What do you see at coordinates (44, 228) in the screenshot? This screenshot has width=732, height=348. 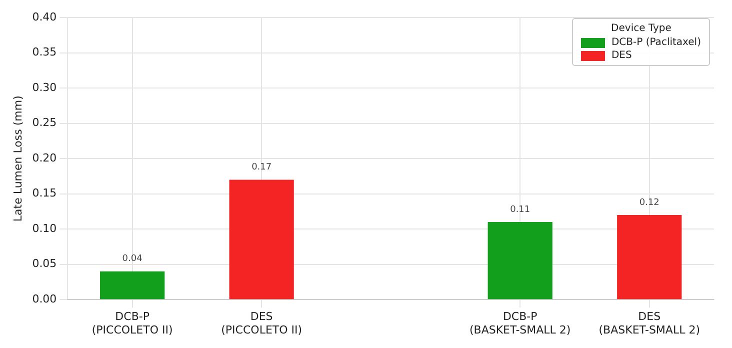 I see `y-tick-label: 0.10` at bounding box center [44, 228].